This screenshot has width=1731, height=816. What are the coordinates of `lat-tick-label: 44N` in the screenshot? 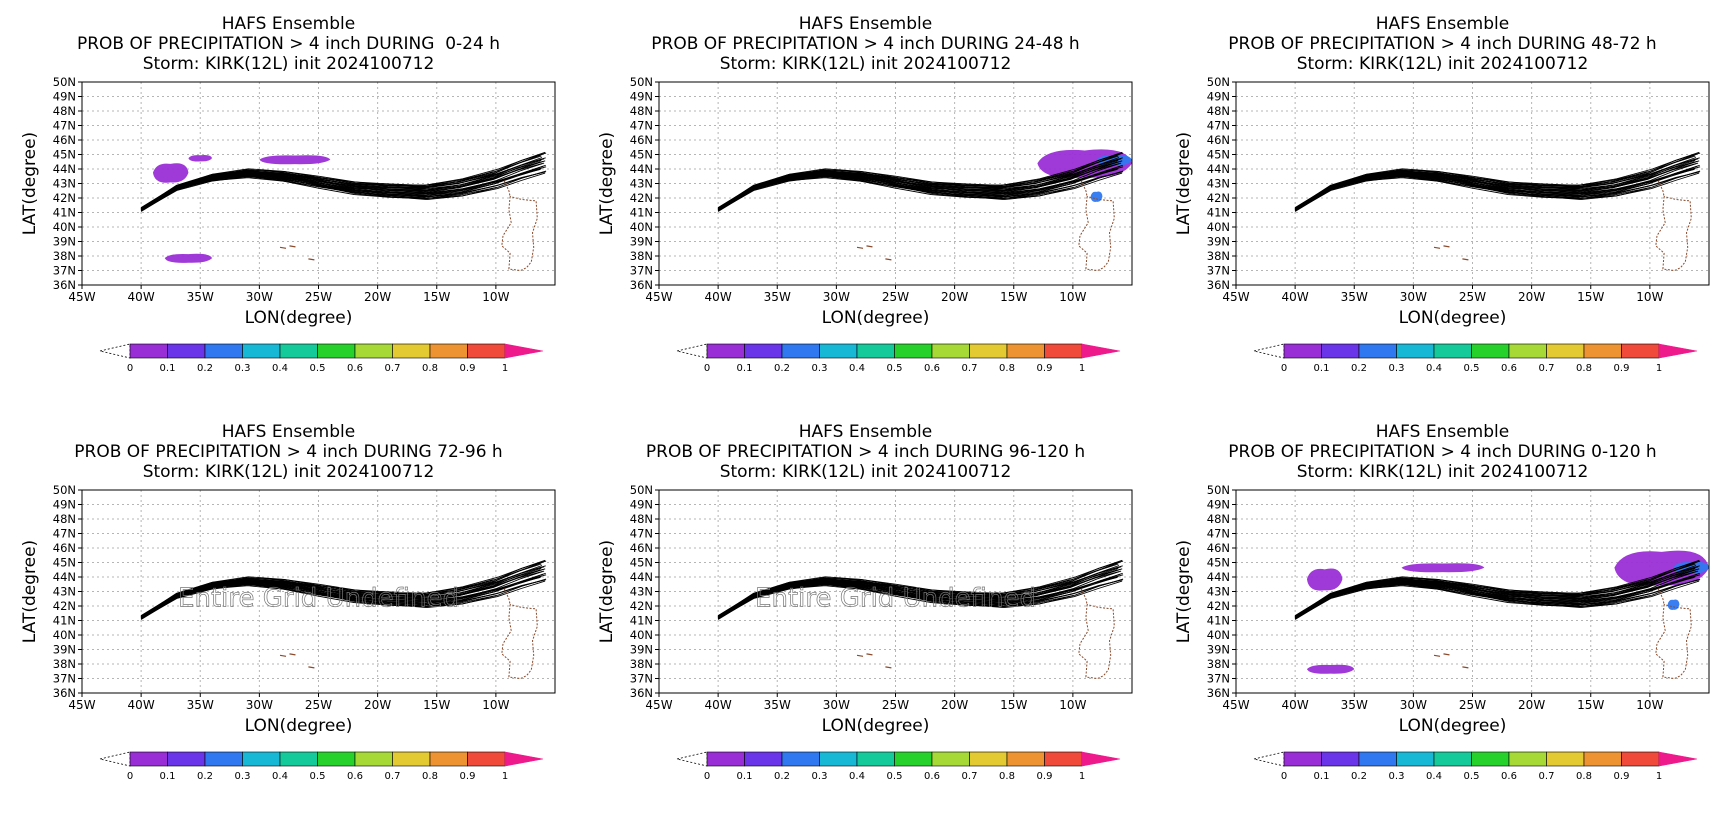 It's located at (641, 577).